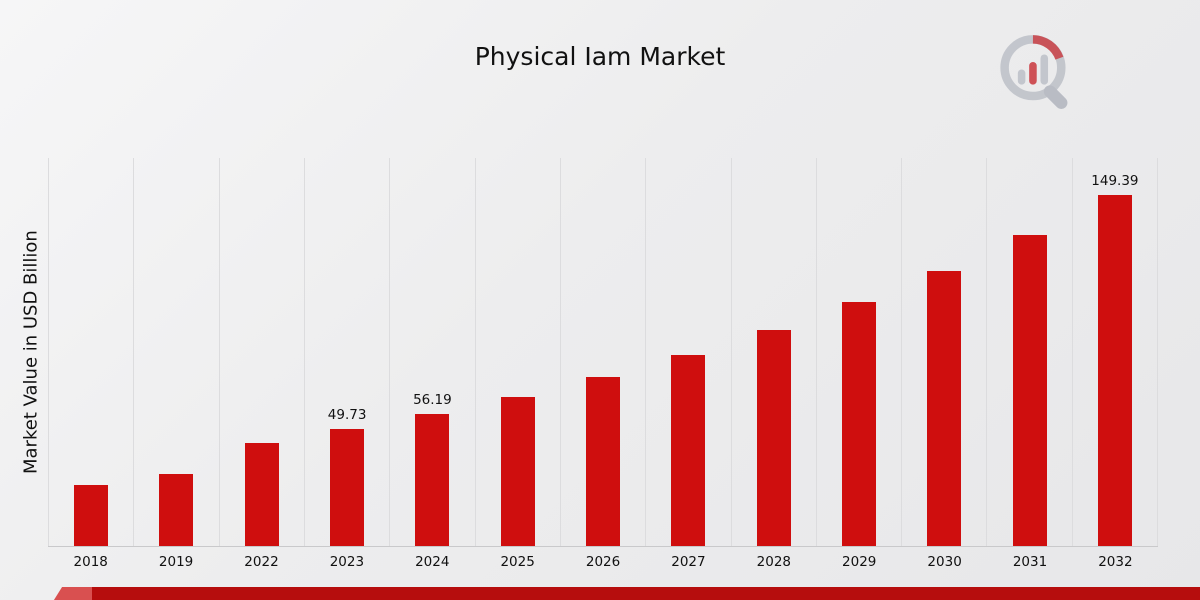  Describe the element at coordinates (858, 424) in the screenshot. I see `bar-2029` at that location.